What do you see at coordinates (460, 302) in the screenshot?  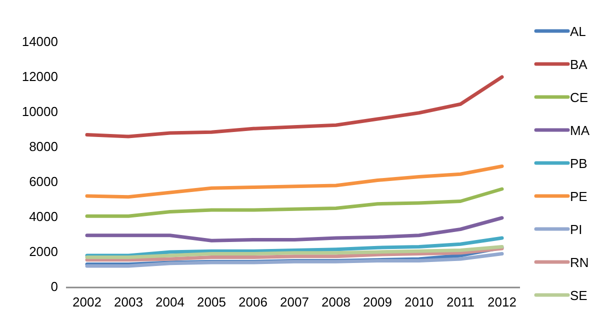 I see `x-tick-label: 2011` at bounding box center [460, 302].